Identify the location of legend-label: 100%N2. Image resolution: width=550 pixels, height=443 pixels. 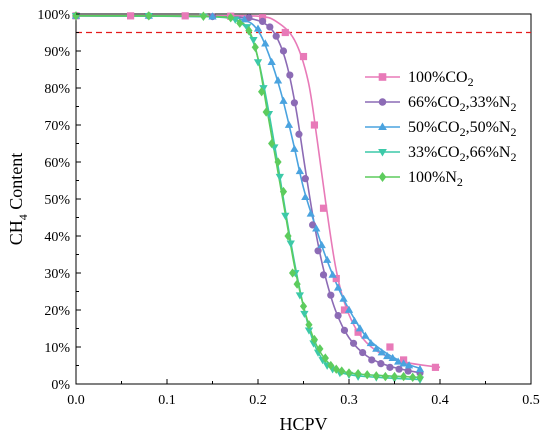
(435, 179).